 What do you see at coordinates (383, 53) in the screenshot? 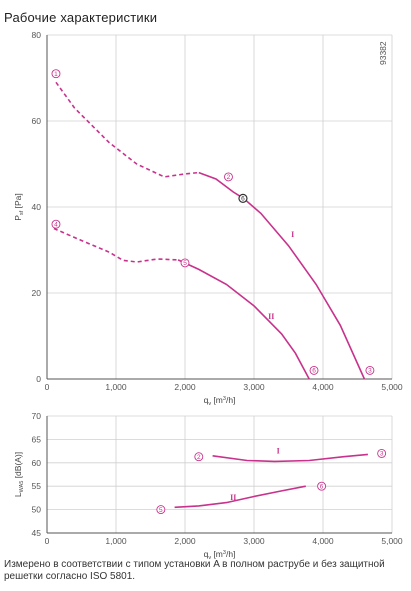
I see `id-code: 93382` at bounding box center [383, 53].